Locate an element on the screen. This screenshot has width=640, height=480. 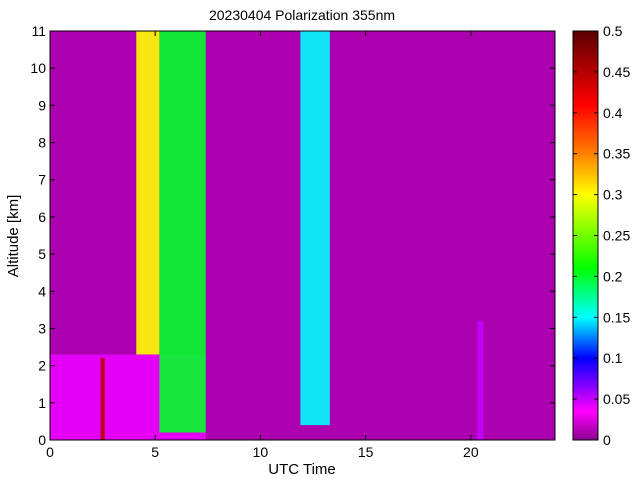
colorbar-tick-label: 0 is located at coordinates (607, 440).